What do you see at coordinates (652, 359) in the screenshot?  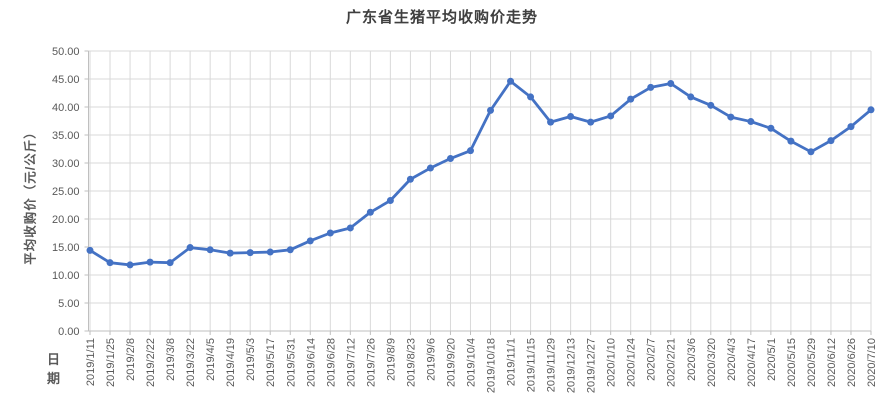 I see `x-tick-label: 2020/2/7` at bounding box center [652, 359].